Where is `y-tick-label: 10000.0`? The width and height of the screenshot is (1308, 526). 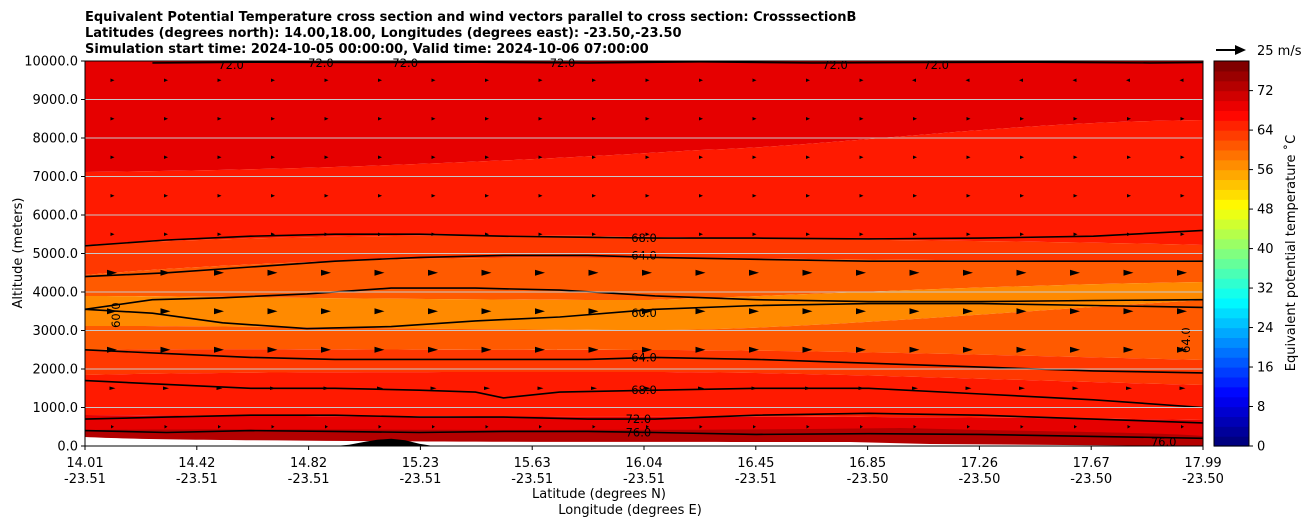
y-tick-label: 10000.0 is located at coordinates (51, 62).